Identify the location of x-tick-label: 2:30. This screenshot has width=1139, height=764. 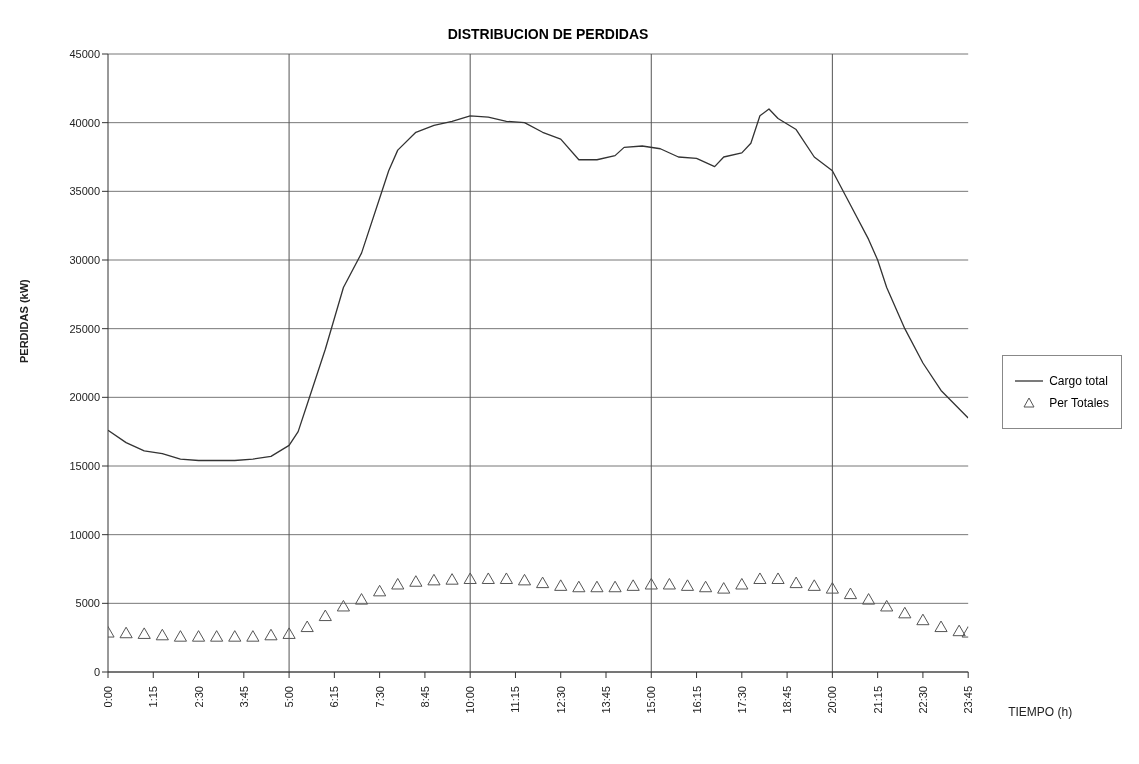
(198, 697).